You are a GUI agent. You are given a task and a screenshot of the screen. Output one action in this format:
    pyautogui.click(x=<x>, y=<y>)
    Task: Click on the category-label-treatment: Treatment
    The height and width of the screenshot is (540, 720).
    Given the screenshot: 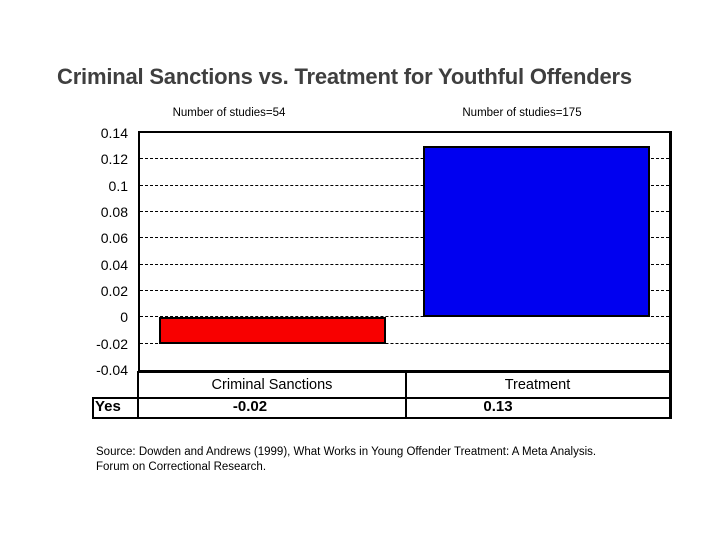 What is the action you would take?
    pyautogui.click(x=537, y=385)
    